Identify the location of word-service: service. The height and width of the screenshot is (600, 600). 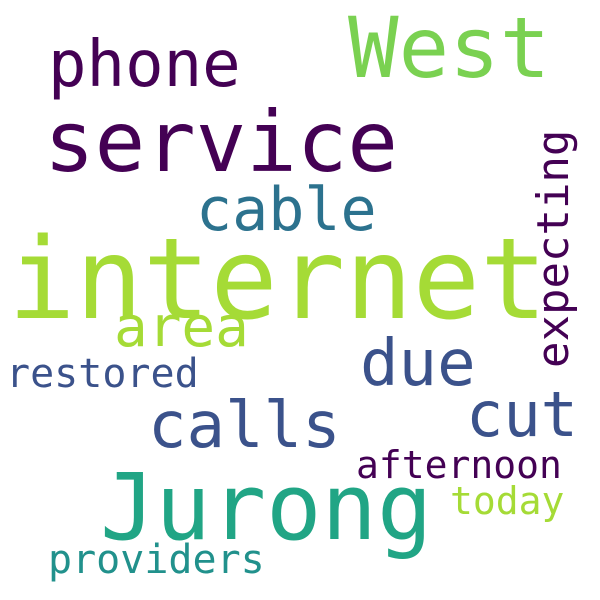
(221, 142).